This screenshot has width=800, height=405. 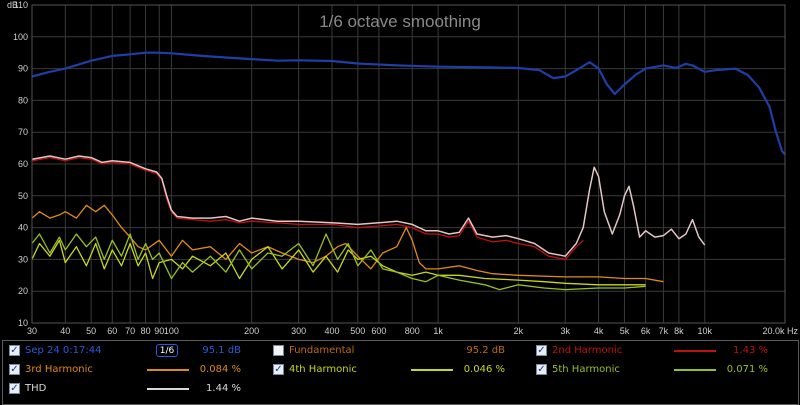 I want to click on x-tick-label: 1k, so click(x=438, y=331).